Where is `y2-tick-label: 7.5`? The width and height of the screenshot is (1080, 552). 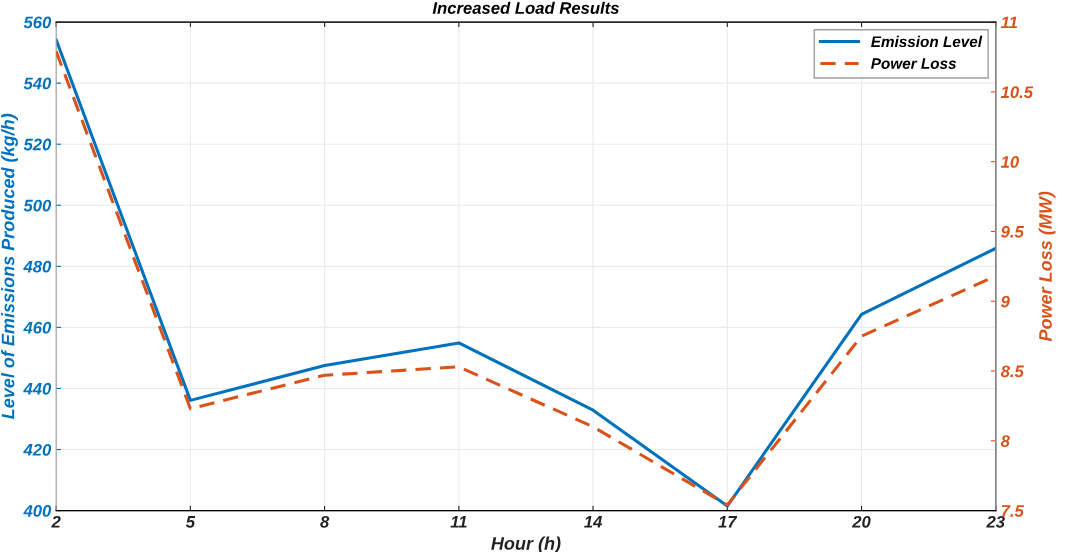
y2-tick-label: 7.5 is located at coordinates (1012, 511).